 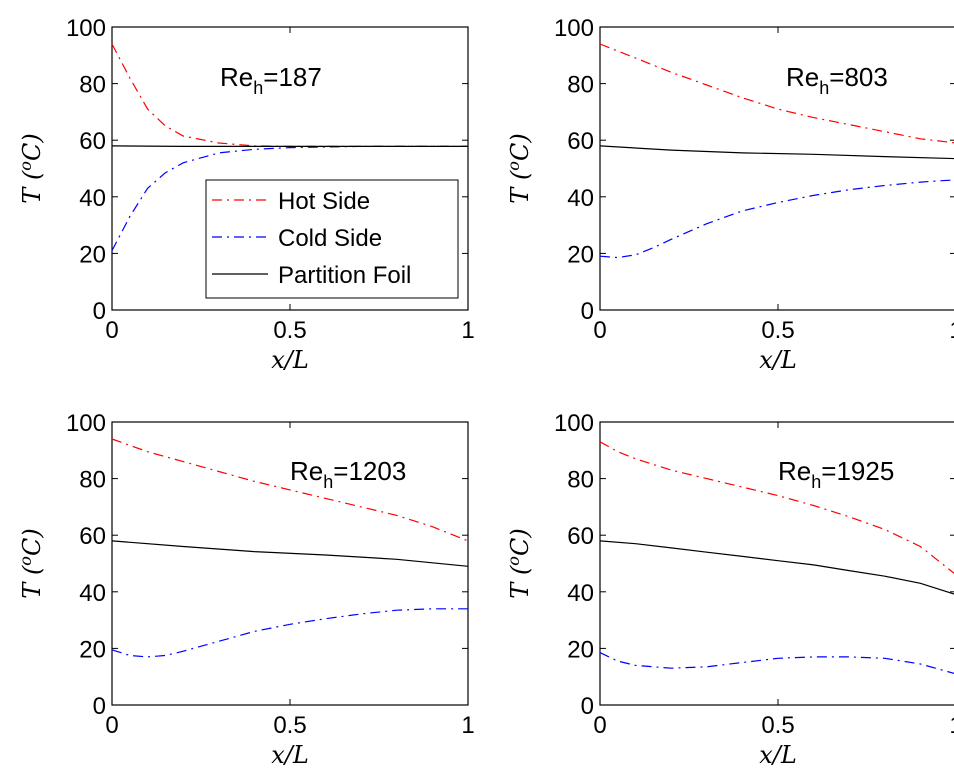 I want to click on legend: Hot Side Cold Side Partition Foil, so click(x=332, y=239).